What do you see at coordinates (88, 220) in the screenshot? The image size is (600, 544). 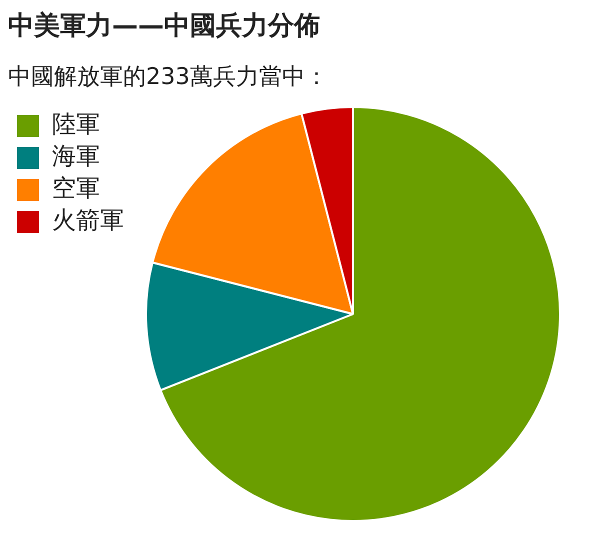 I see `legend-label: 火箭軍` at bounding box center [88, 220].